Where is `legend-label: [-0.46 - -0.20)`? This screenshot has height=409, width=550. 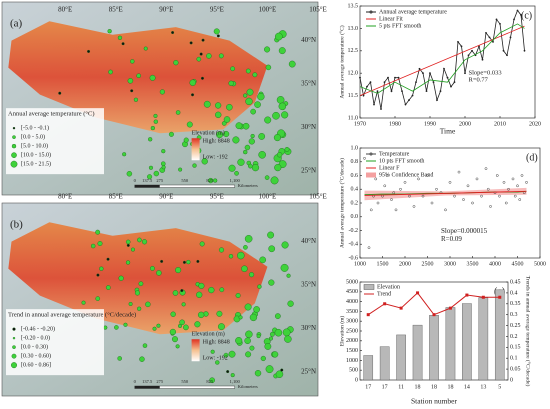 legend-label: [-0.46 - -0.20) is located at coordinates (38, 329).